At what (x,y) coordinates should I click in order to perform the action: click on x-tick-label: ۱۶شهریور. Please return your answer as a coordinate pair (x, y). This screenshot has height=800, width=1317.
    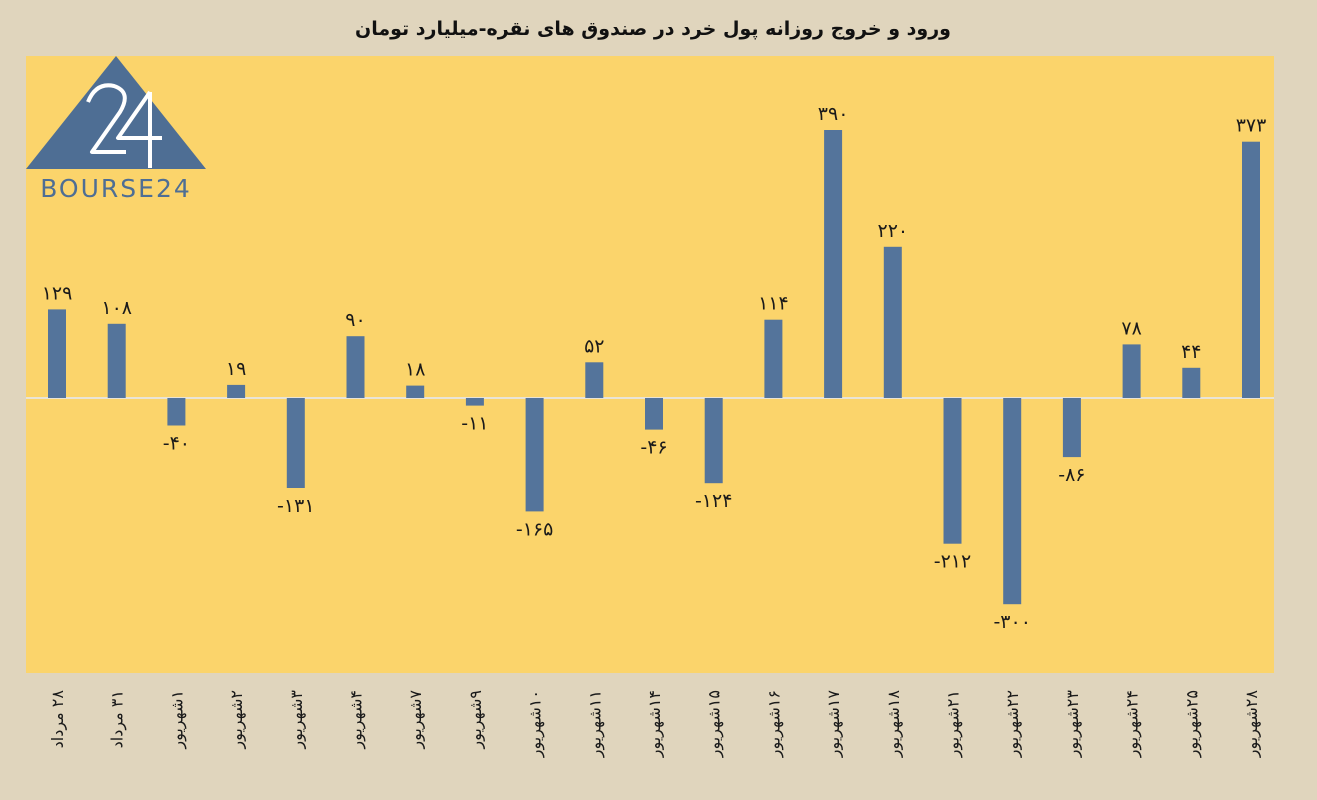
    Looking at the image, I should click on (774, 724).